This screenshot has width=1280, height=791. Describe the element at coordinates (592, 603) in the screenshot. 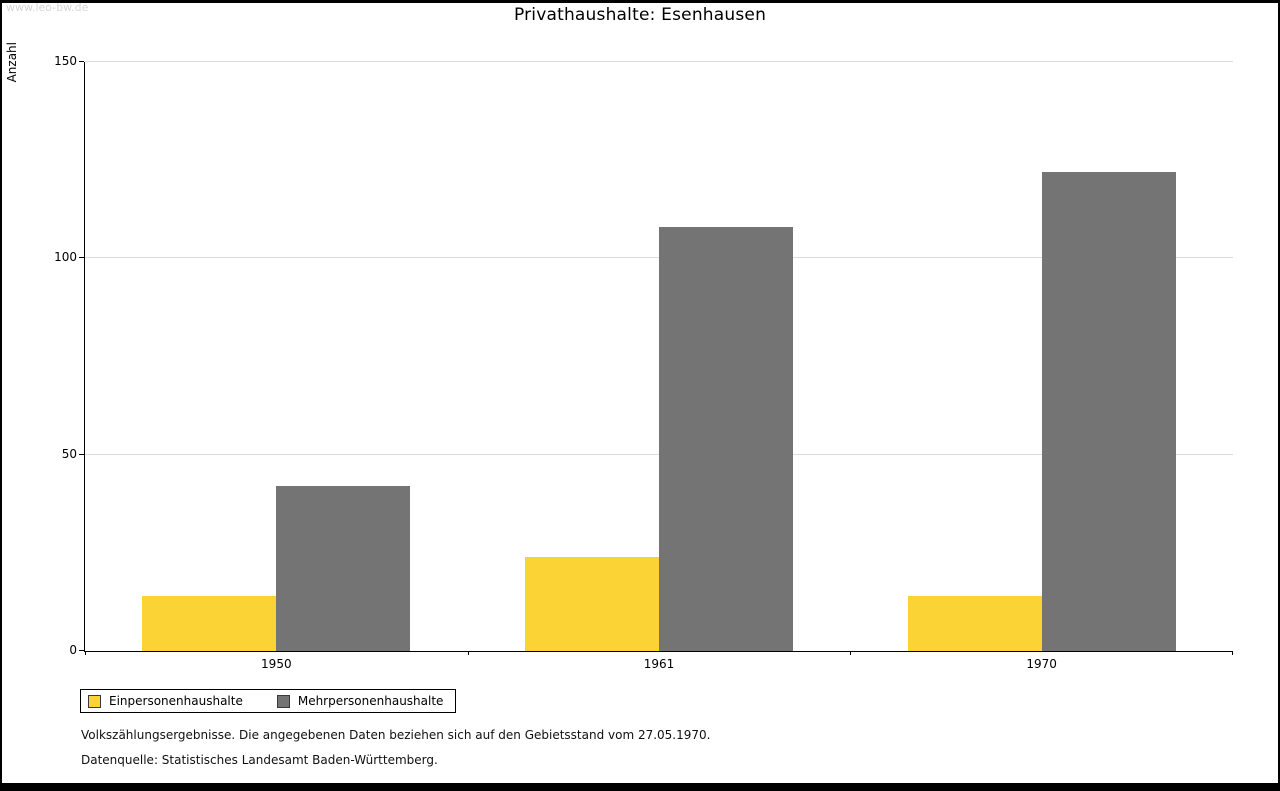

I see `bar-einpersonenhaushalte-1961` at that location.